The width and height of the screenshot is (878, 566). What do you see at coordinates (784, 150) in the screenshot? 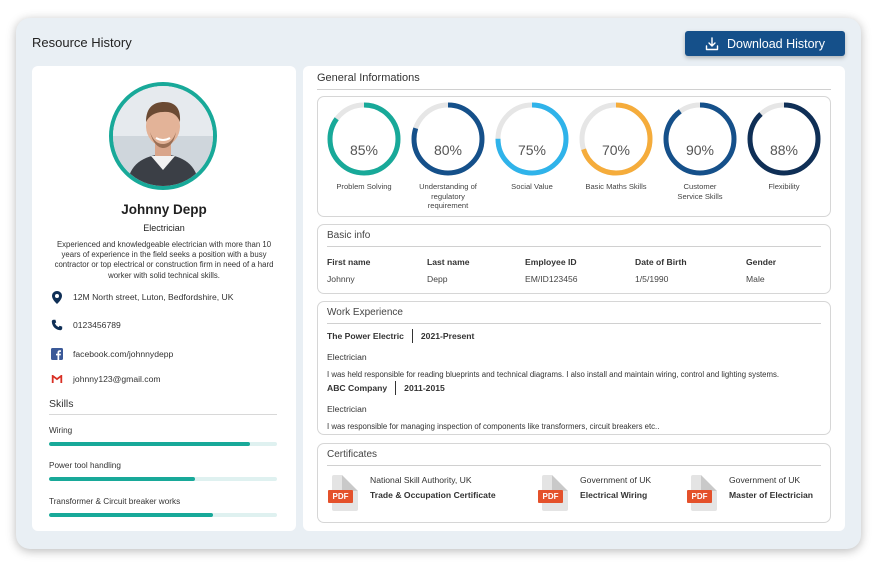
I see `gauge-percent: 88%` at bounding box center [784, 150].